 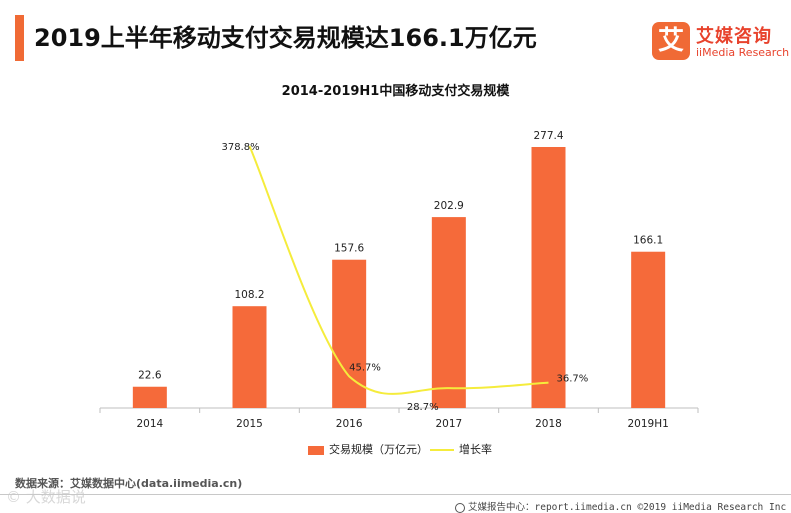 I want to click on logo-text-cn: 艾媒咨询, so click(x=734, y=36).